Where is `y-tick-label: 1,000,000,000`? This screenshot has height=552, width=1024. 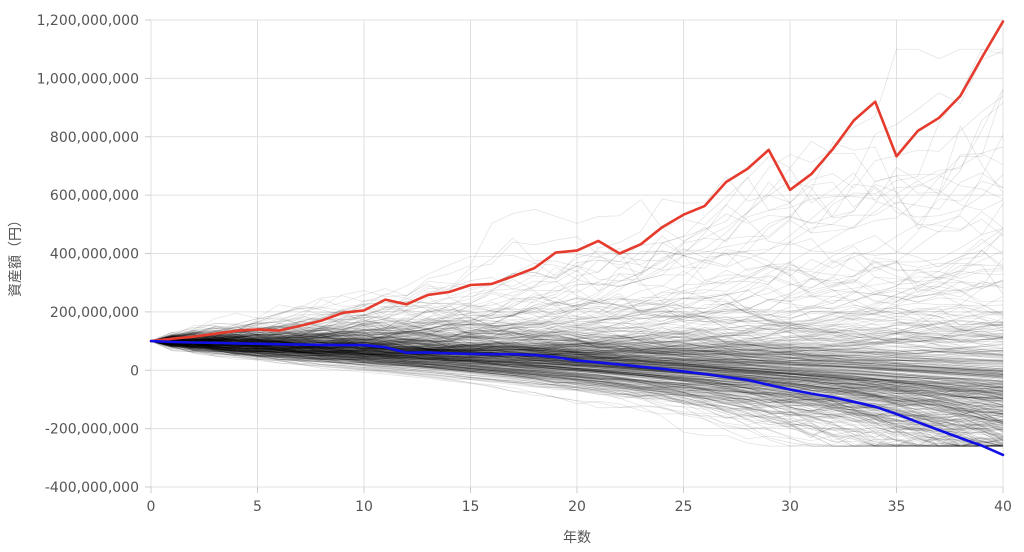
y-tick-label: 1,000,000,000 is located at coordinates (88, 79).